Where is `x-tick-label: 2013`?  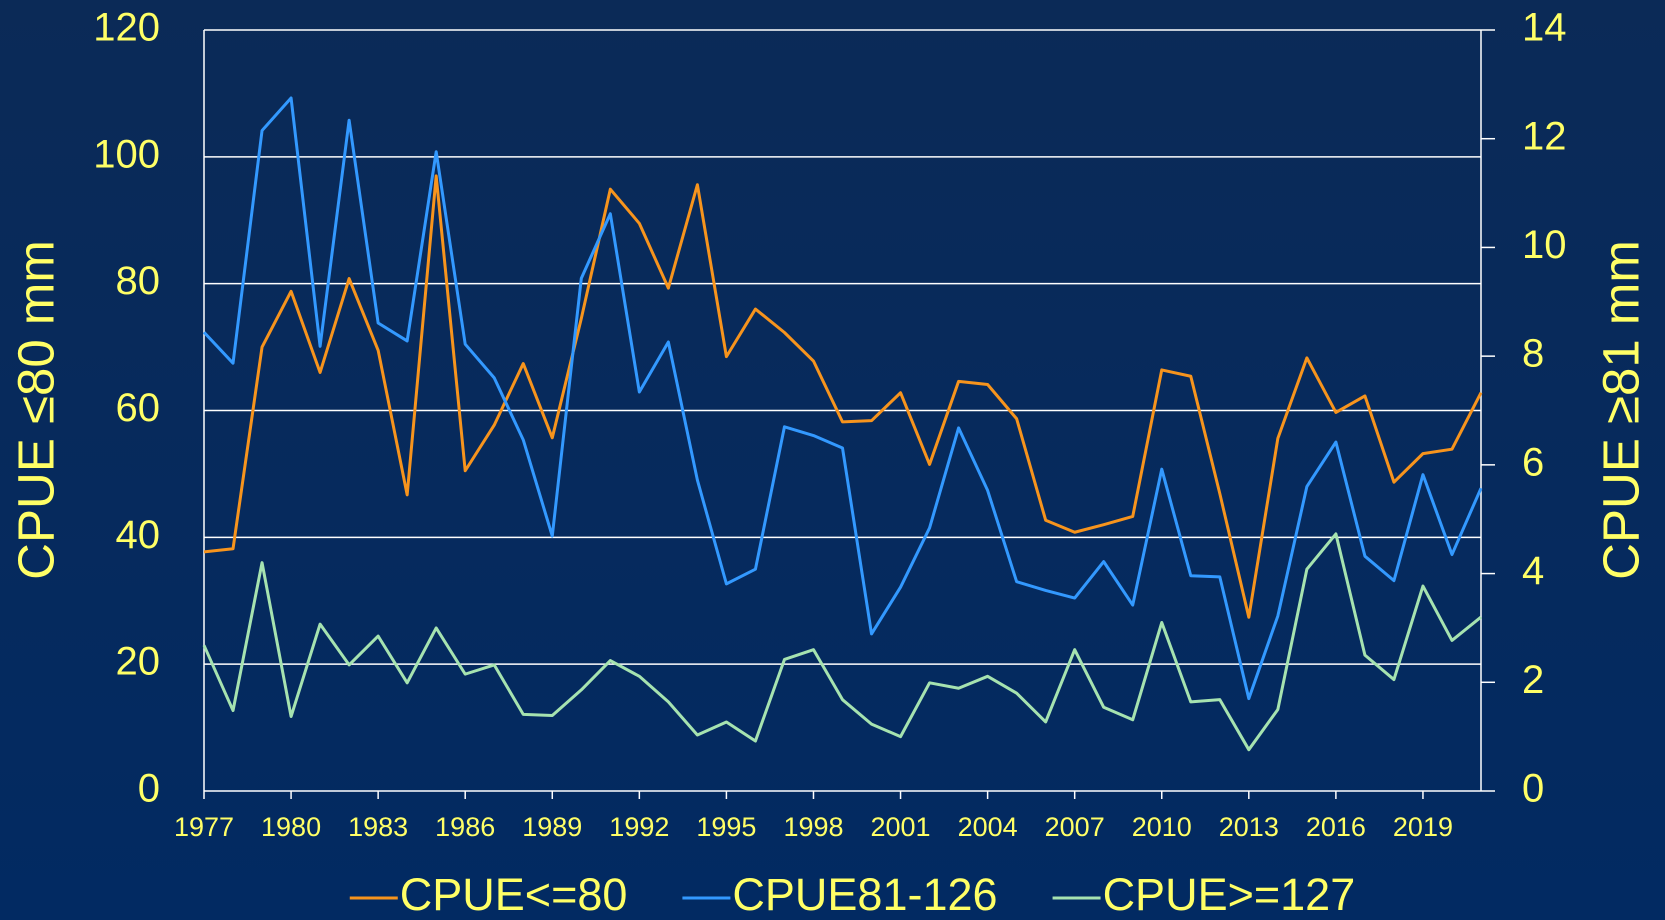 x-tick-label: 2013 is located at coordinates (1249, 827).